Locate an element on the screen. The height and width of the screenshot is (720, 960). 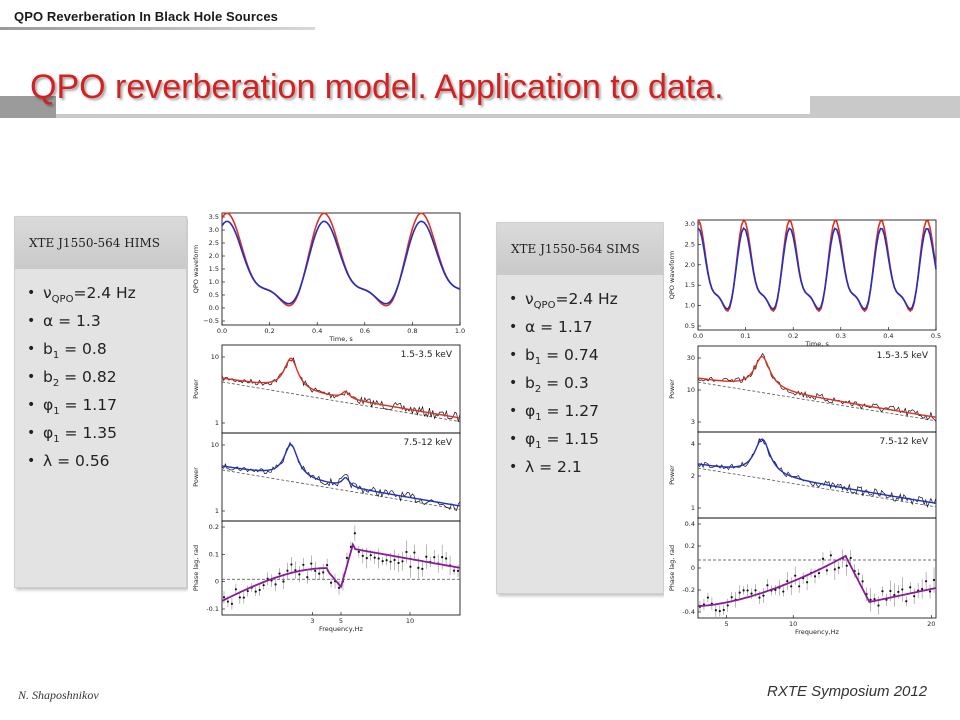
parameter-value: = 2.1 is located at coordinates (558, 467).